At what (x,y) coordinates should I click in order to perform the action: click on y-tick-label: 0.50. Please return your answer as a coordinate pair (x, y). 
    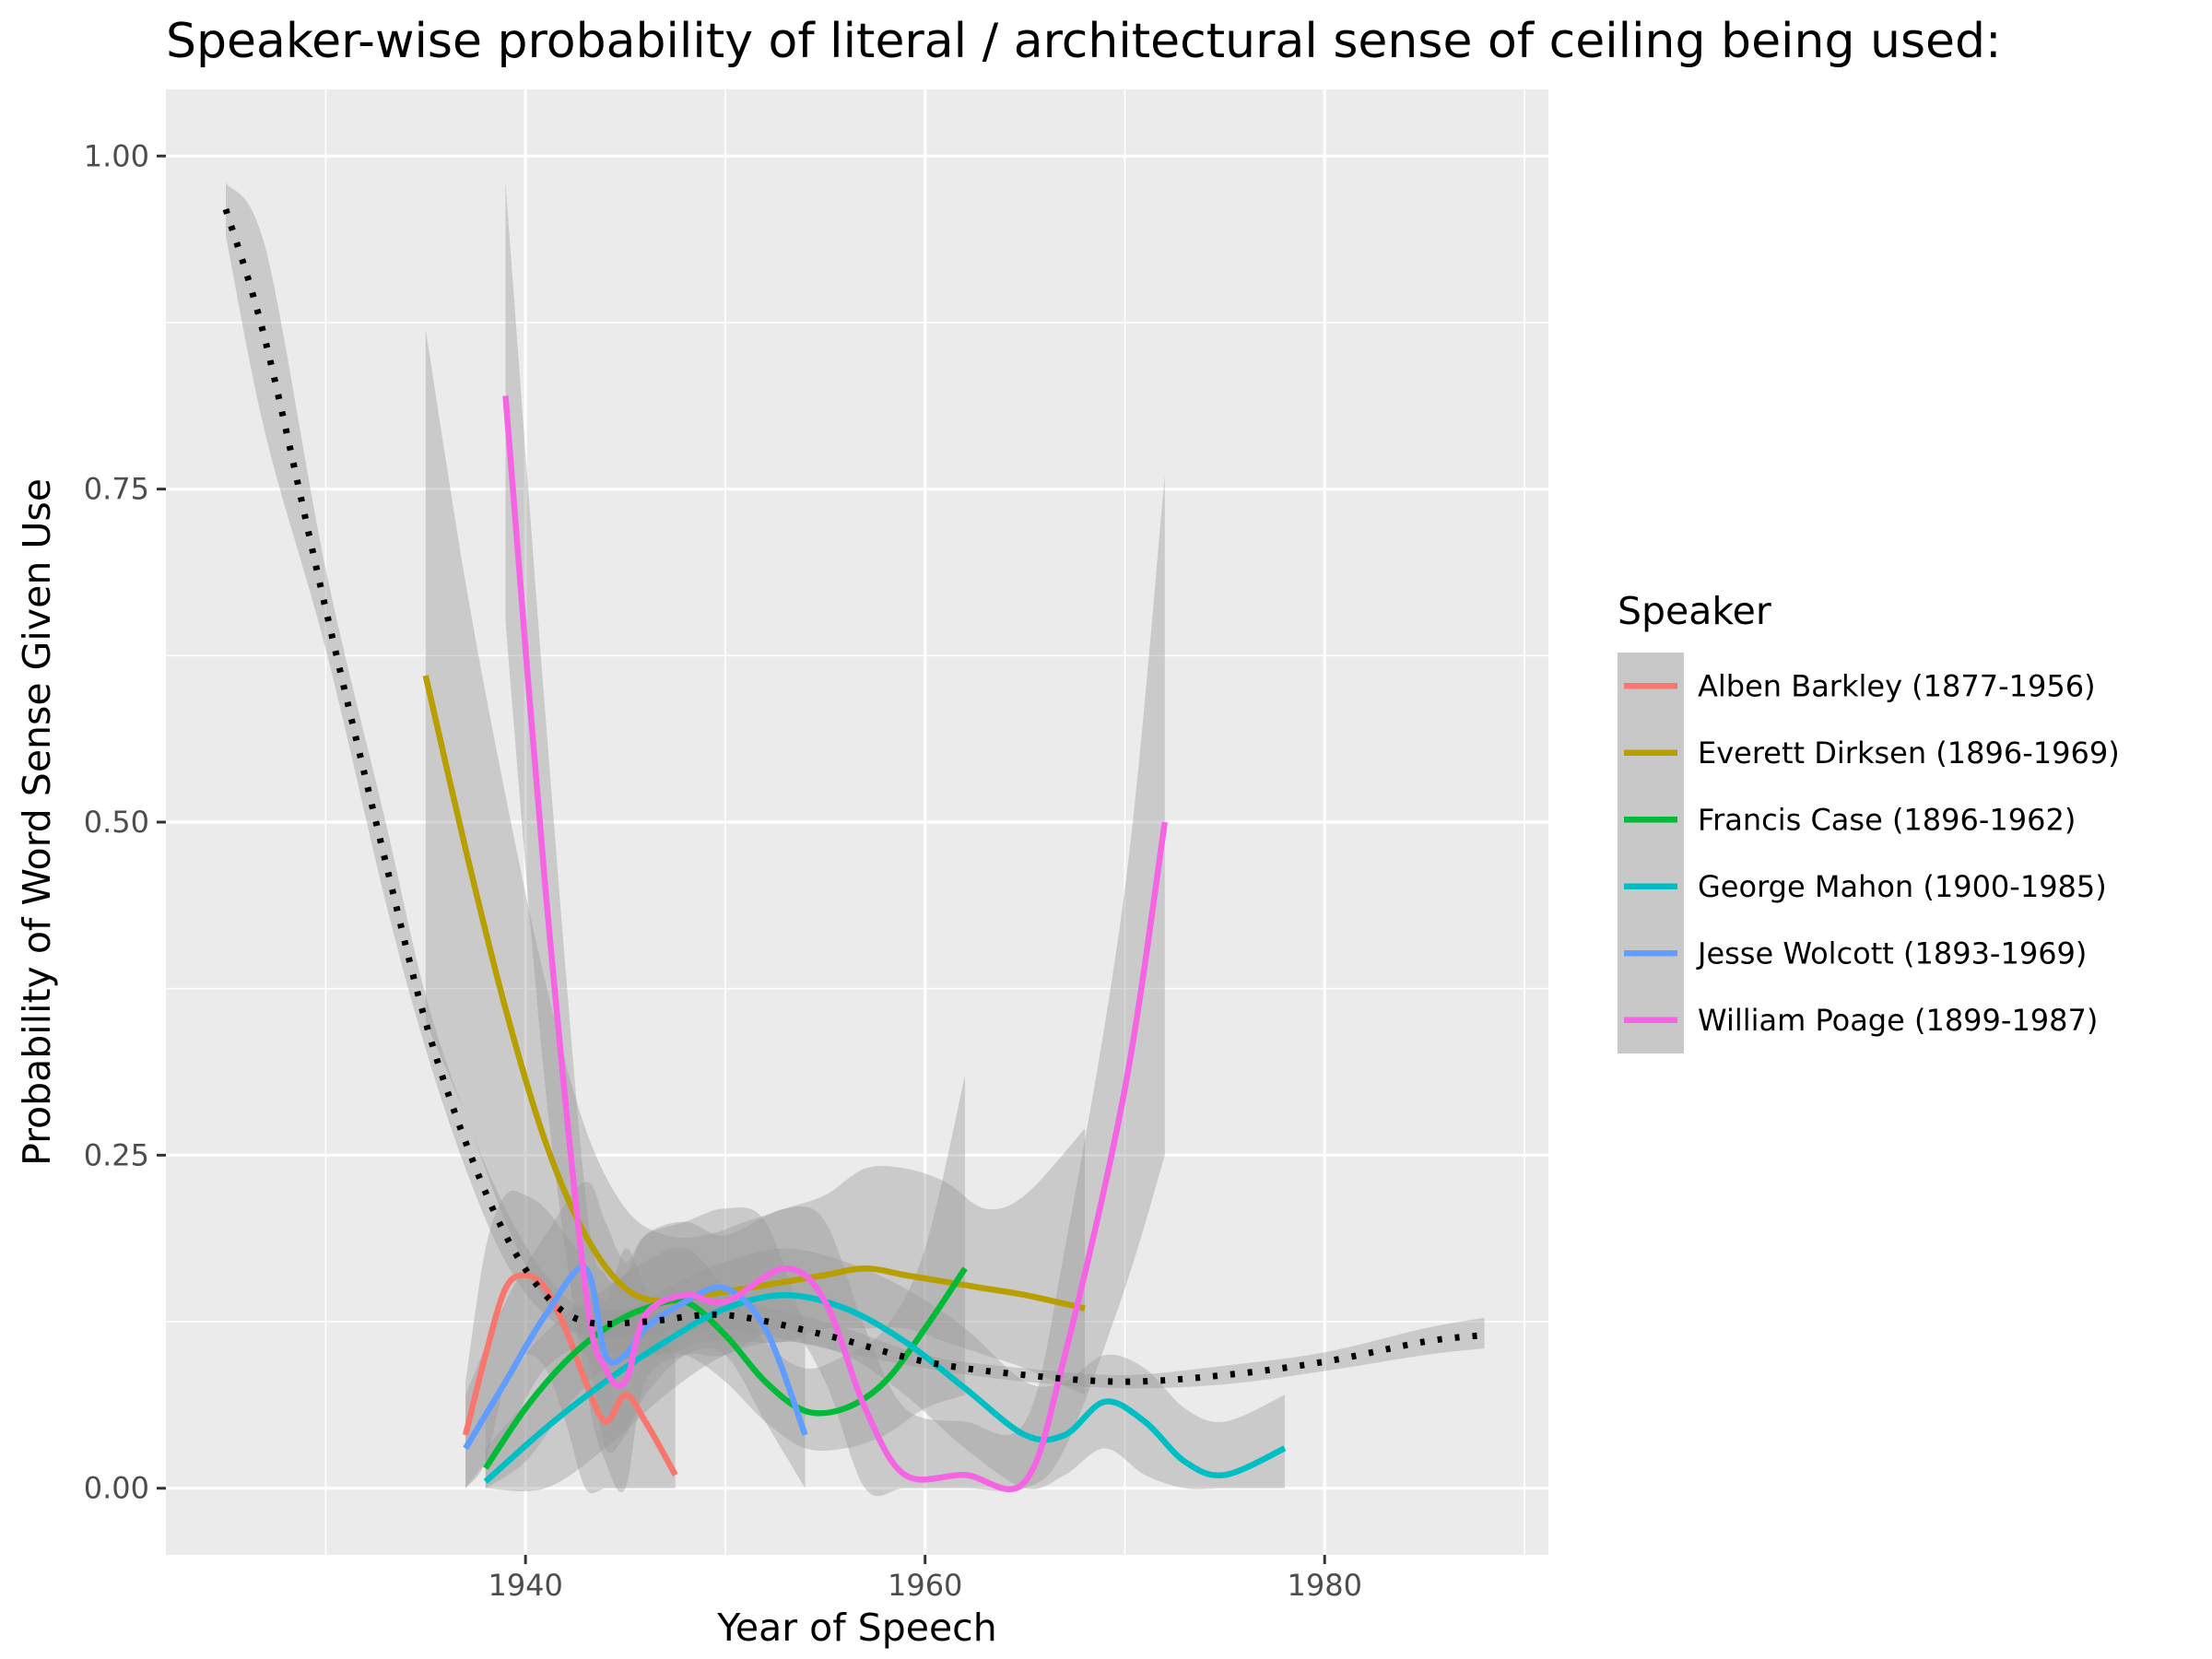
    Looking at the image, I should click on (116, 822).